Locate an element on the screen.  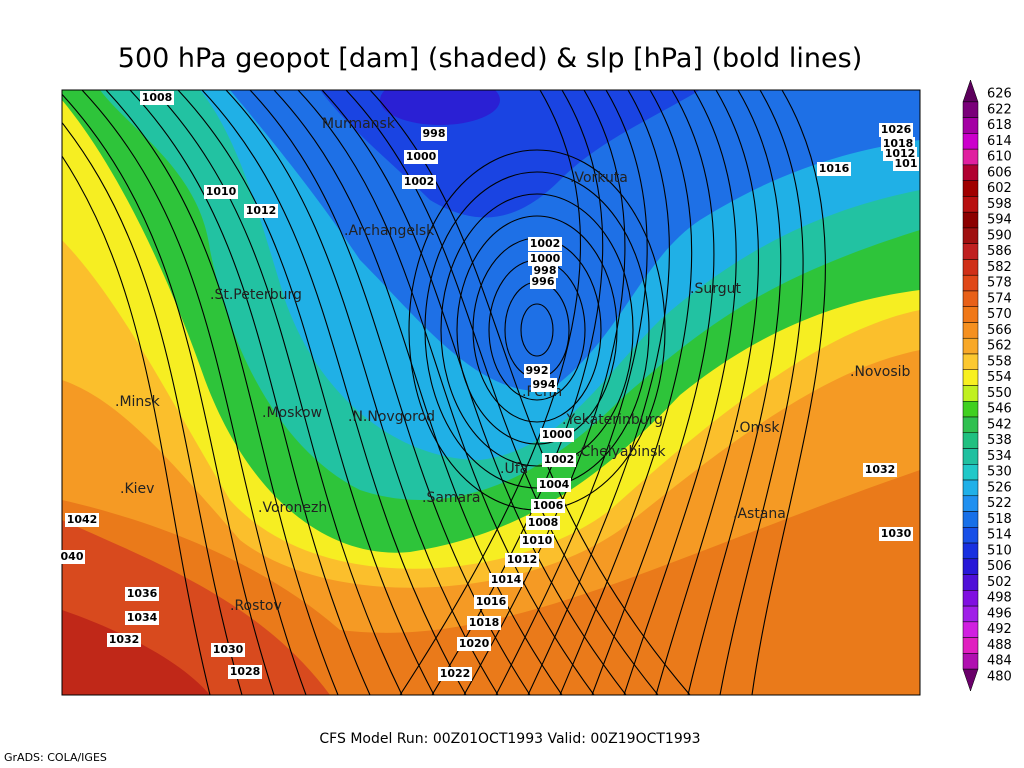
city-label: .Ufa is located at coordinates (514, 469).